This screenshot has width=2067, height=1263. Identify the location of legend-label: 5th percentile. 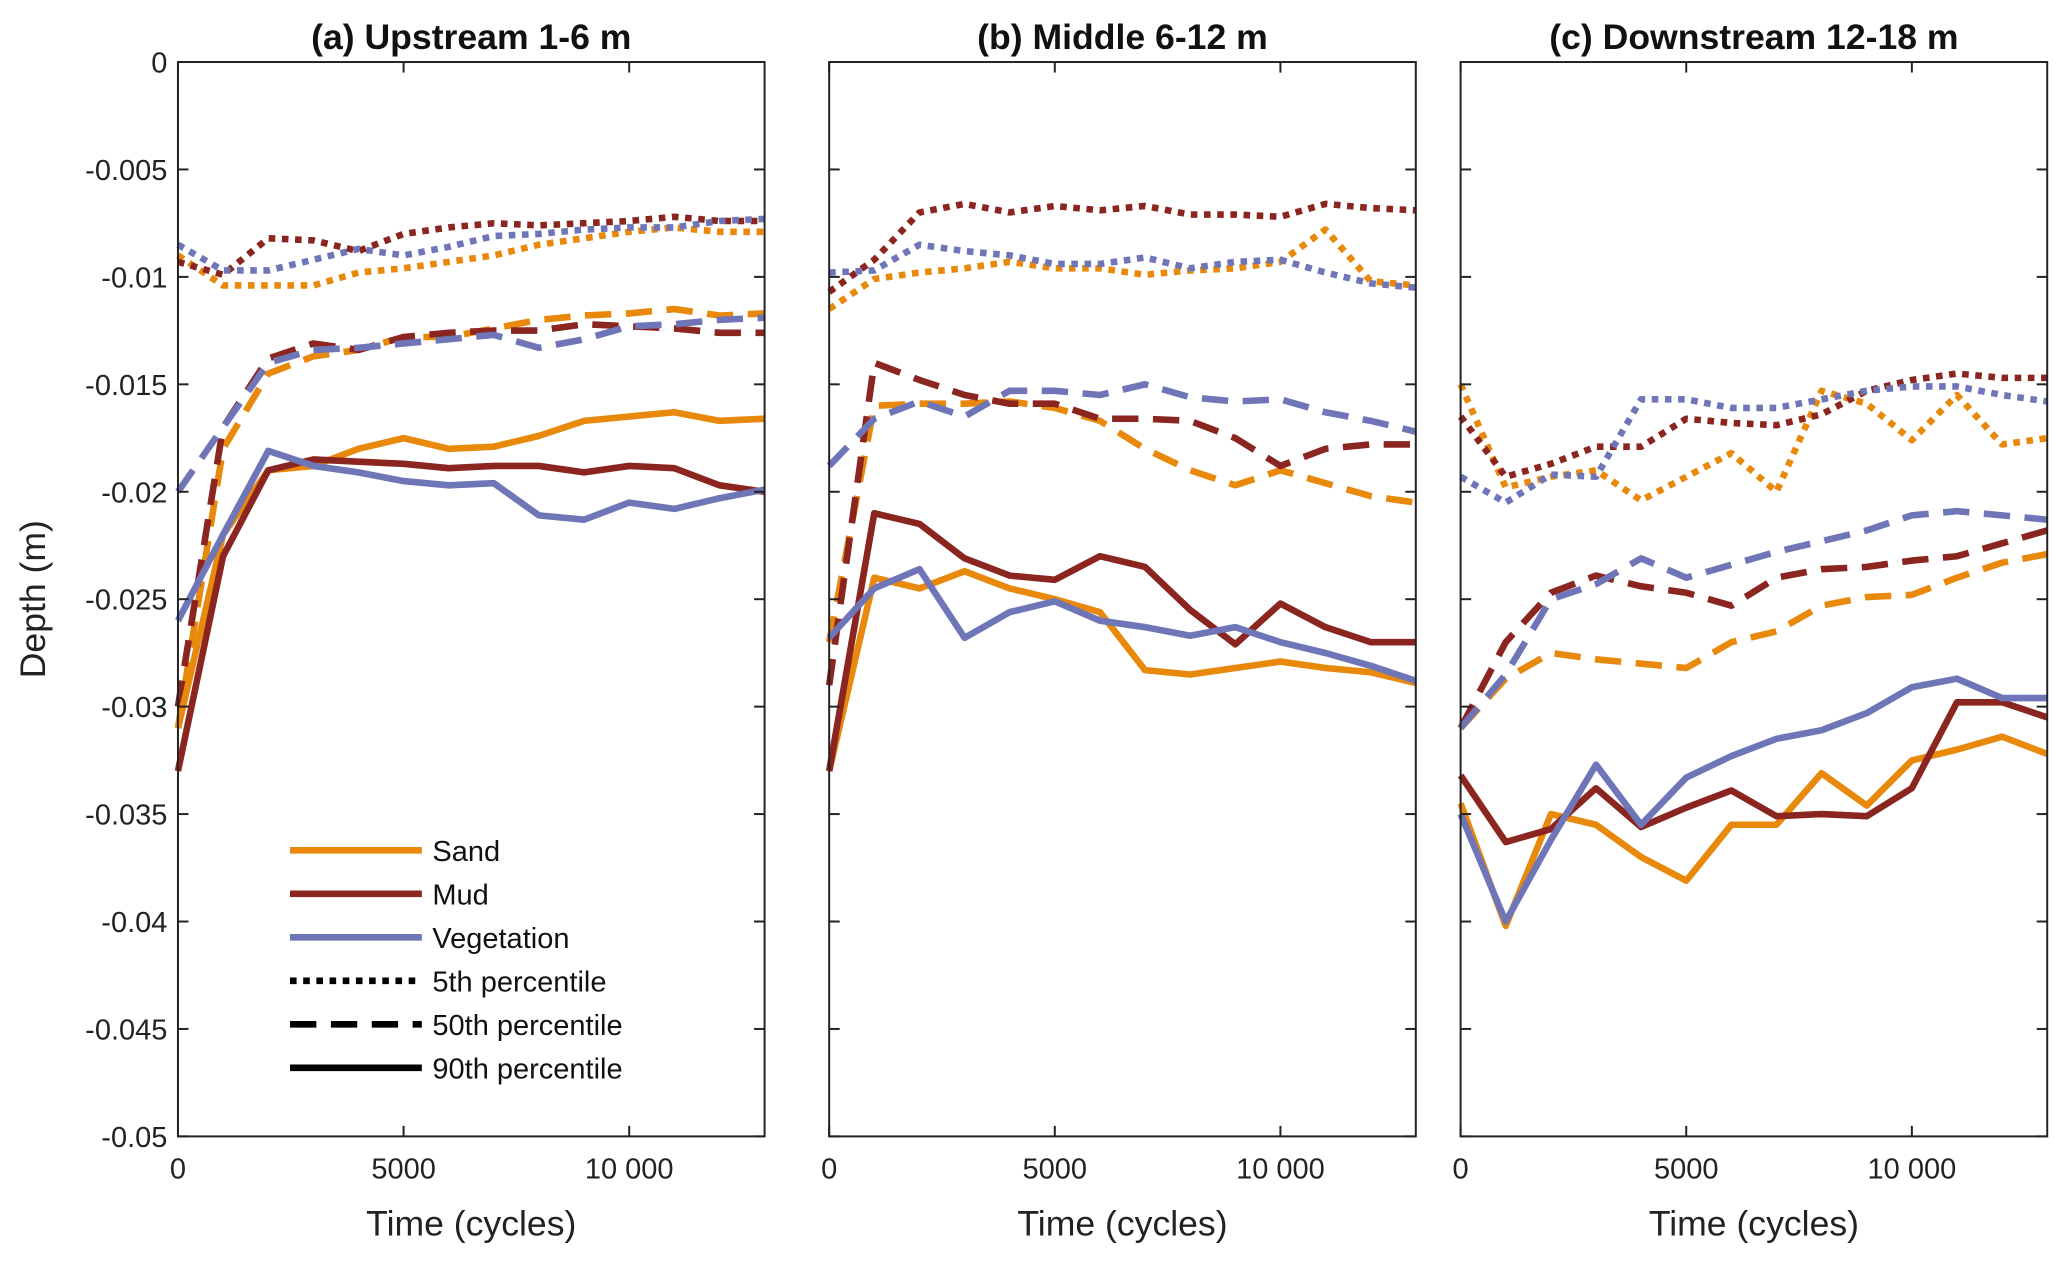
(519, 982).